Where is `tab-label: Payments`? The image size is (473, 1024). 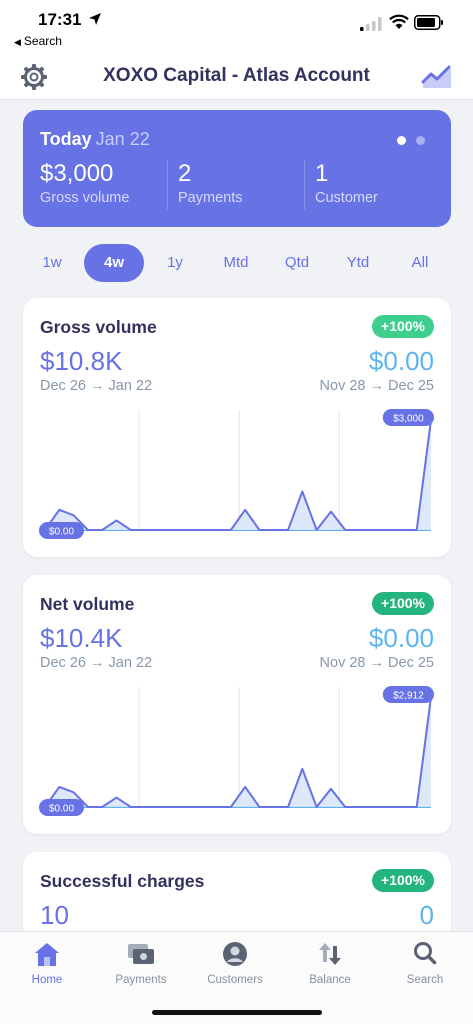
tab-label: Payments is located at coordinates (141, 980).